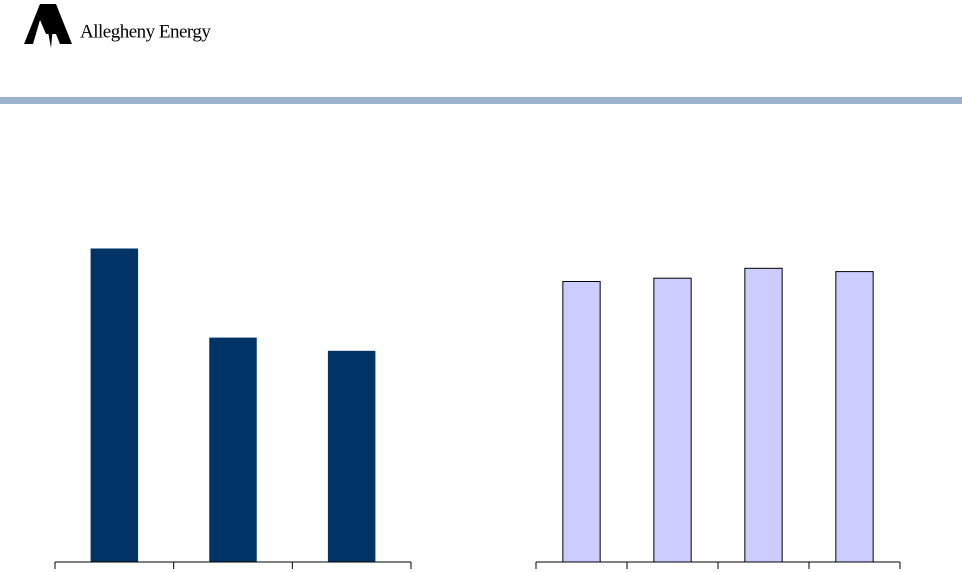 Image resolution: width=962 pixels, height=572 pixels. Describe the element at coordinates (145, 31) in the screenshot. I see `logo-text: Allegheny Energy` at that location.